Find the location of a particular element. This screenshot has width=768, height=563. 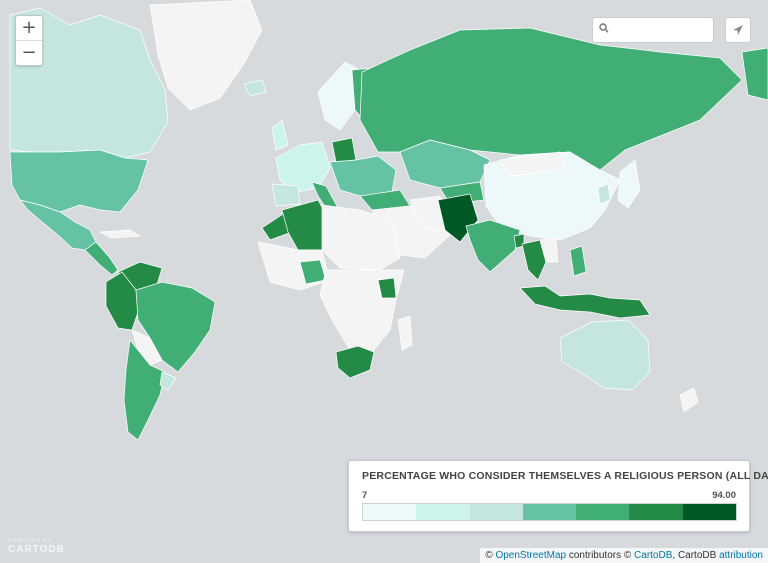

eastern-europe is located at coordinates (363, 176).